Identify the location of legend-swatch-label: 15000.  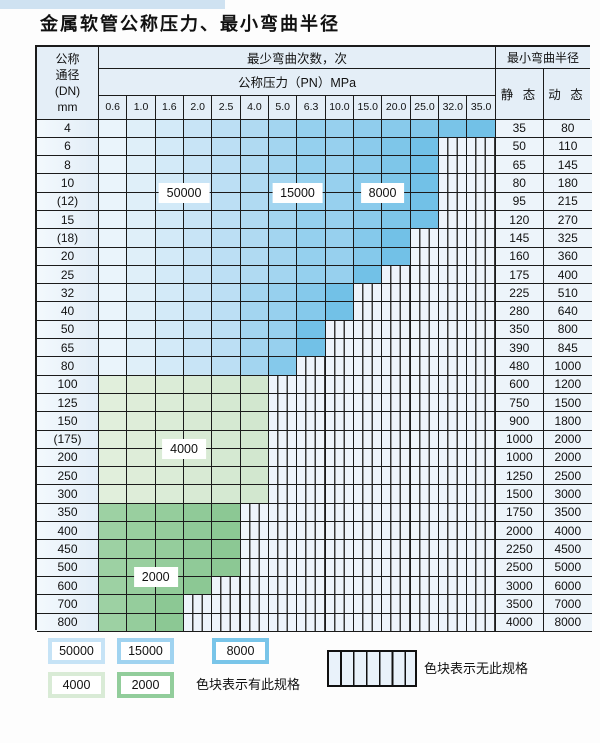
(145, 651).